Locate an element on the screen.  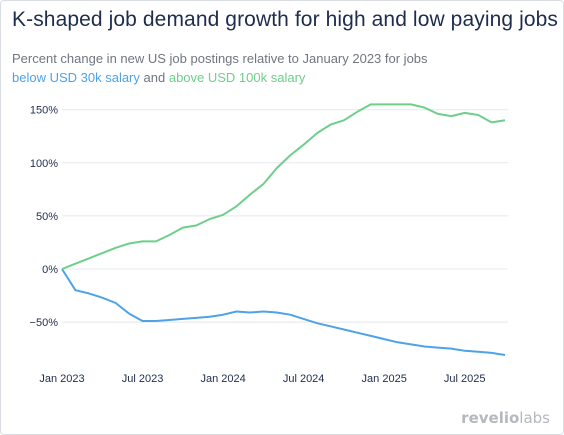
y-tick-label: 100% is located at coordinates (44, 164).